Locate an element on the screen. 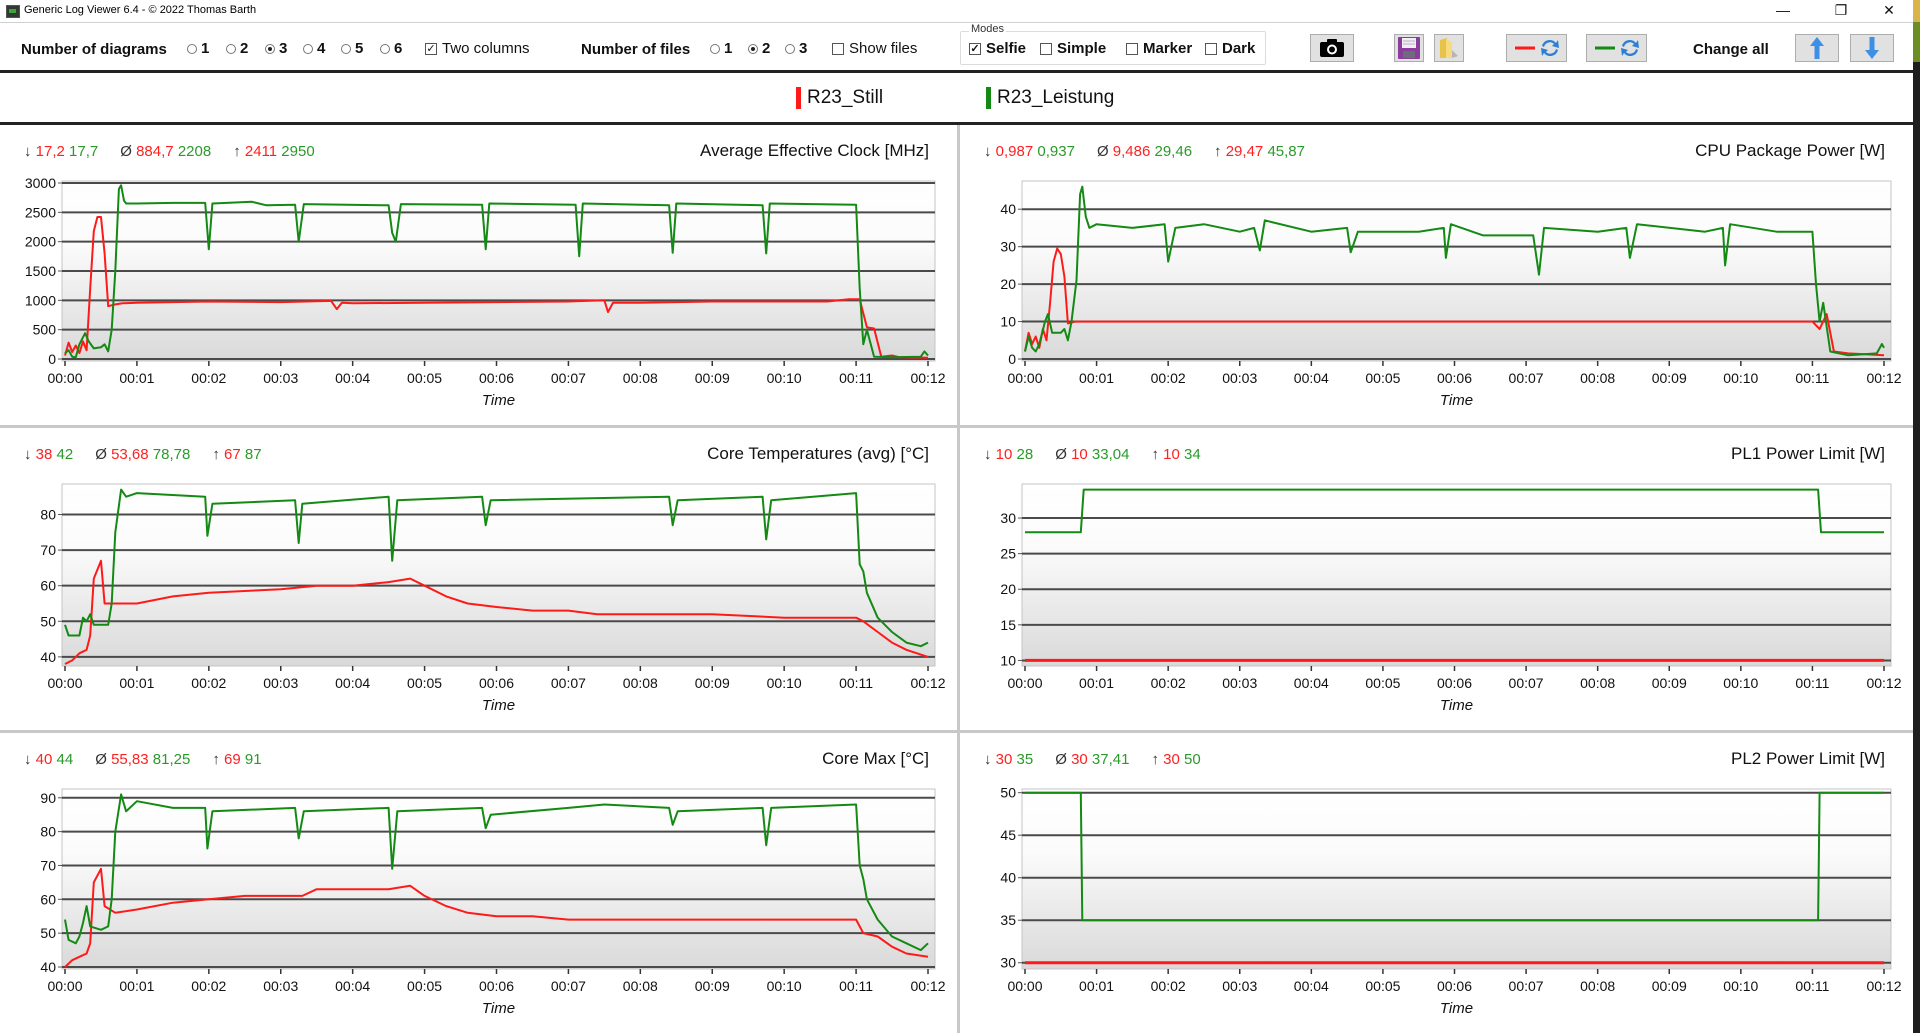 This screenshot has width=1920, height=1033. mode-dark-checkbox: Dark is located at coordinates (1230, 48).